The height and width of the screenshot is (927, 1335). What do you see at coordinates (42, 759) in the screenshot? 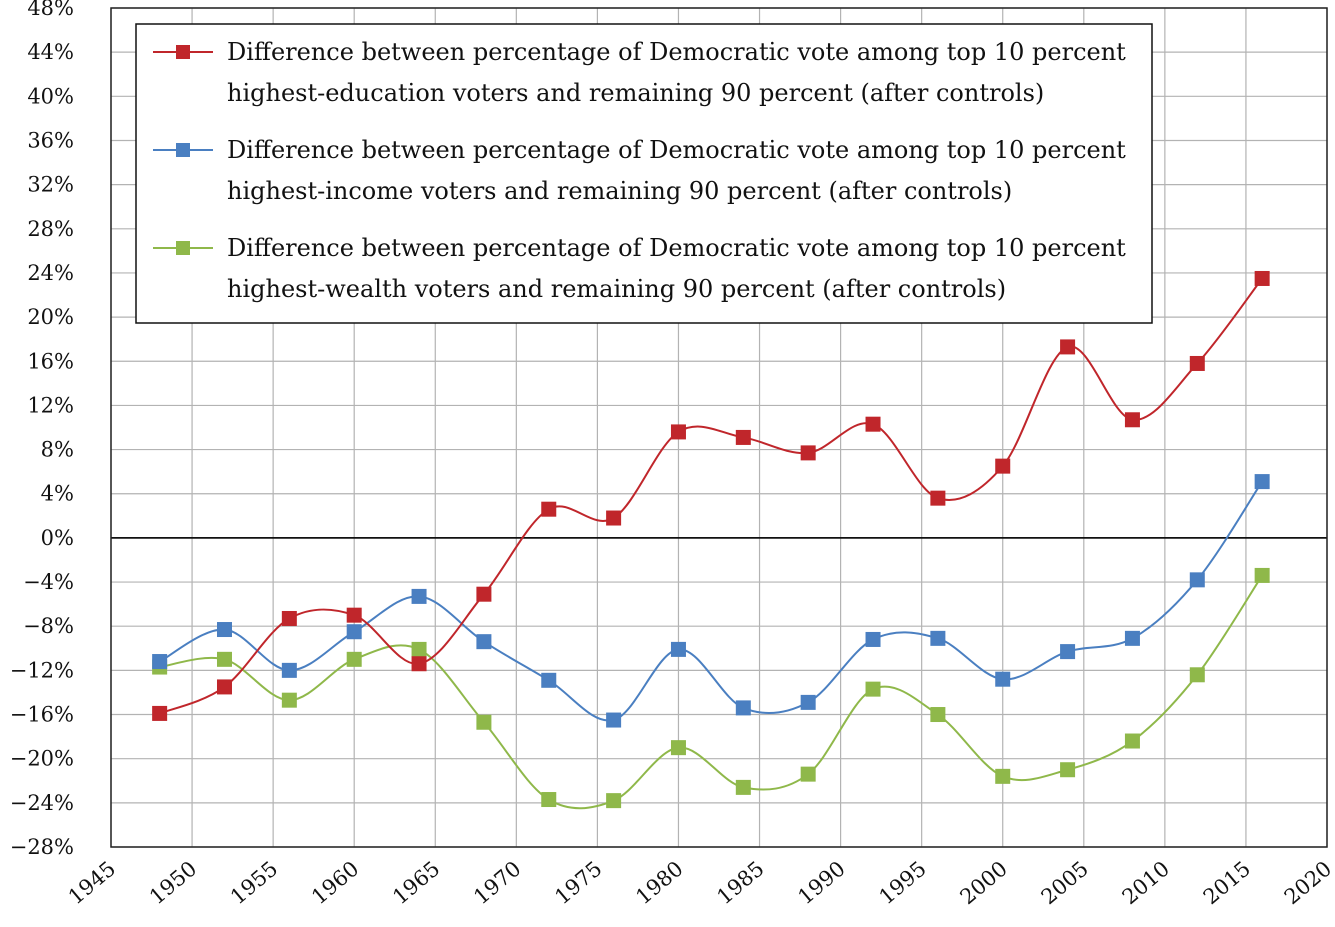
I see `y-tick-label: −20%` at bounding box center [42, 759].